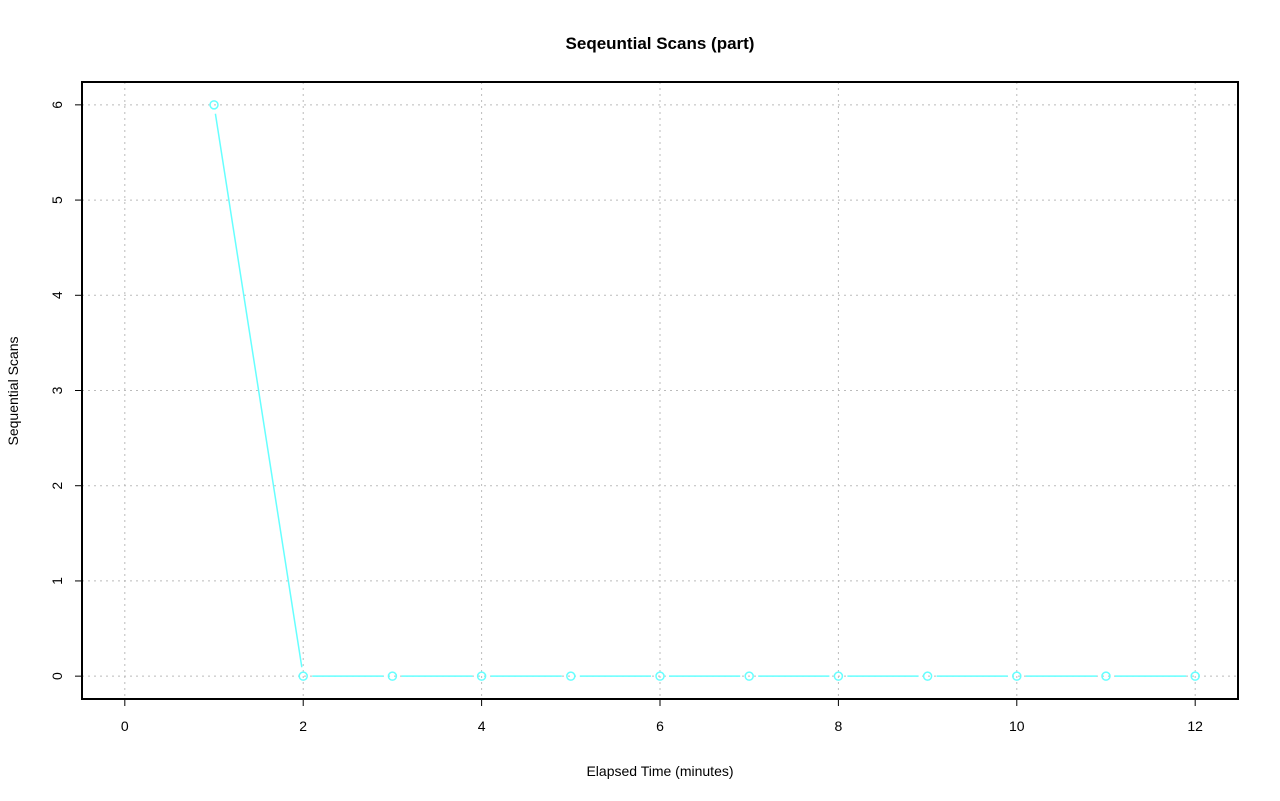 The width and height of the screenshot is (1280, 801). I want to click on y-tick-label: 2, so click(57, 486).